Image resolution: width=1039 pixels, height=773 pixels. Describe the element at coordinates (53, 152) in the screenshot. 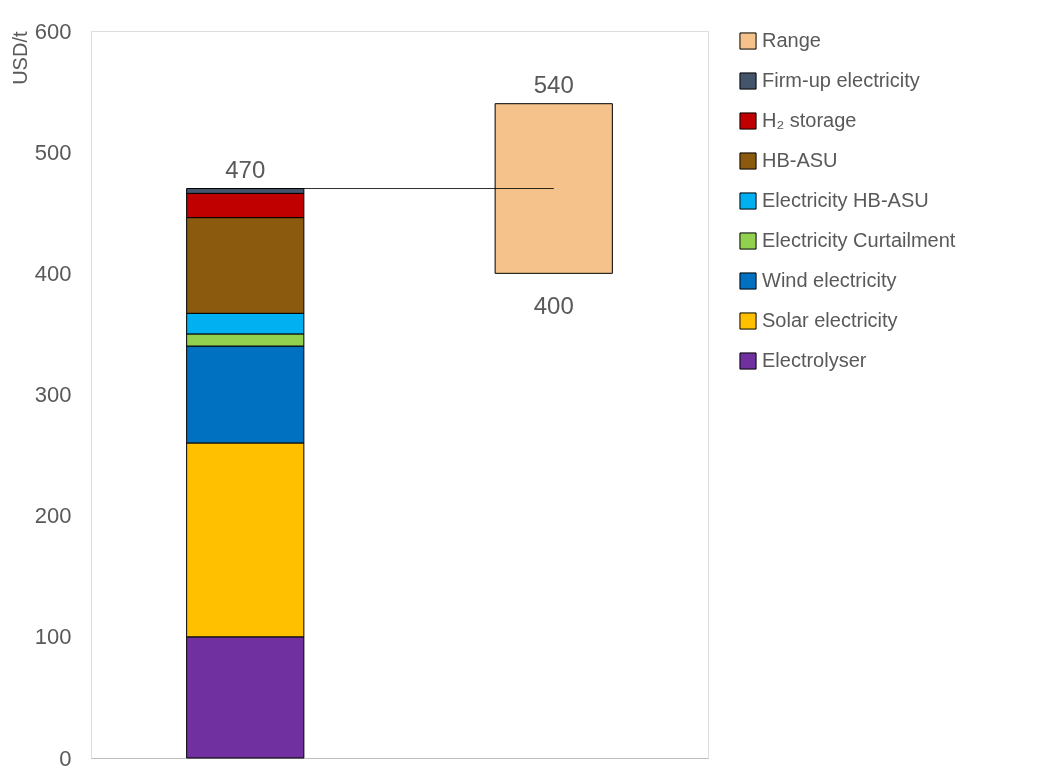

I see `y-tick-label: 500` at that location.